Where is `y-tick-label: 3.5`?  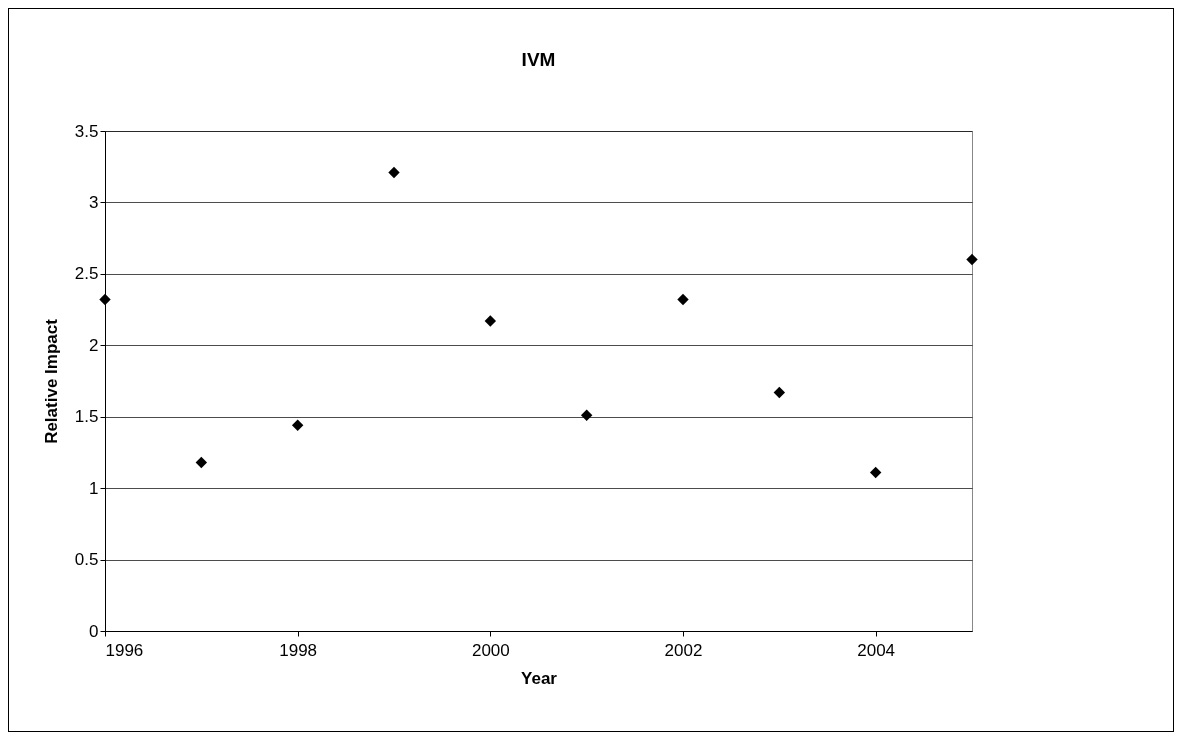
y-tick-label: 3.5 is located at coordinates (86, 131).